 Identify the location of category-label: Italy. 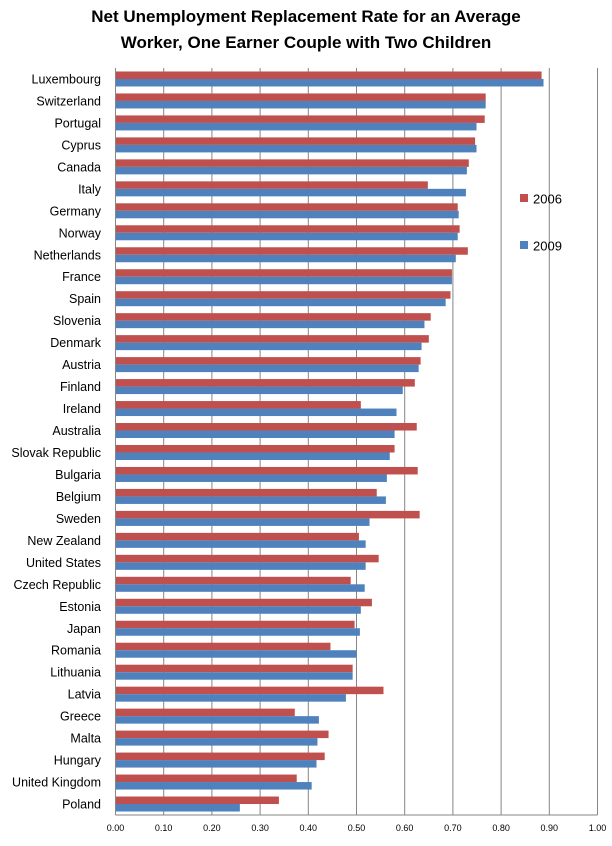
(90, 189).